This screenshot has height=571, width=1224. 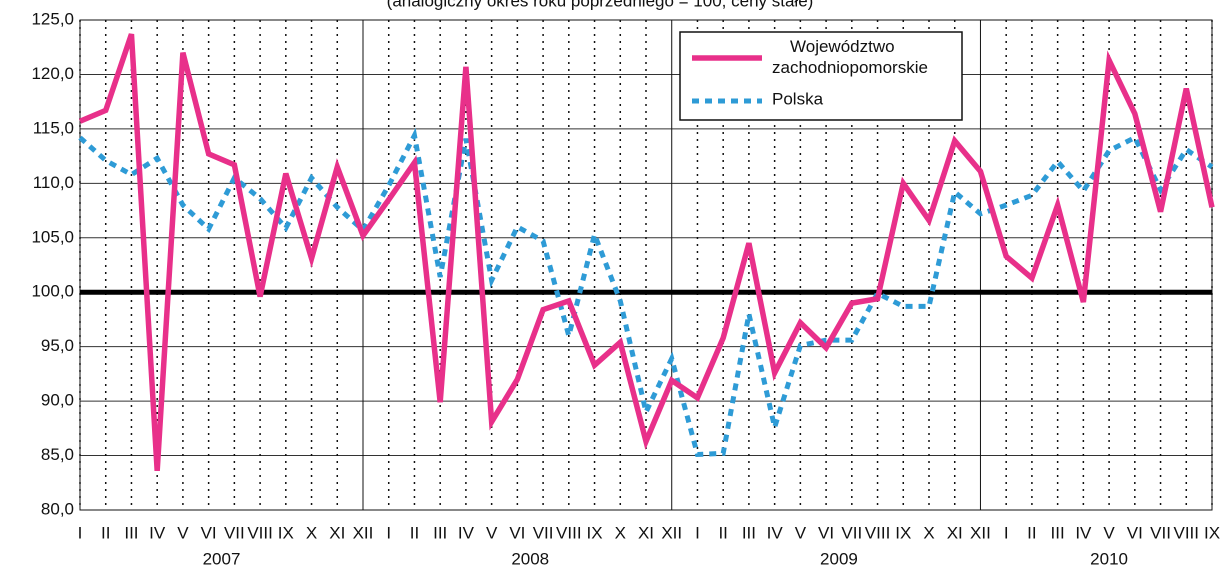 I want to click on y-tick-label: 110,0, so click(x=53, y=182).